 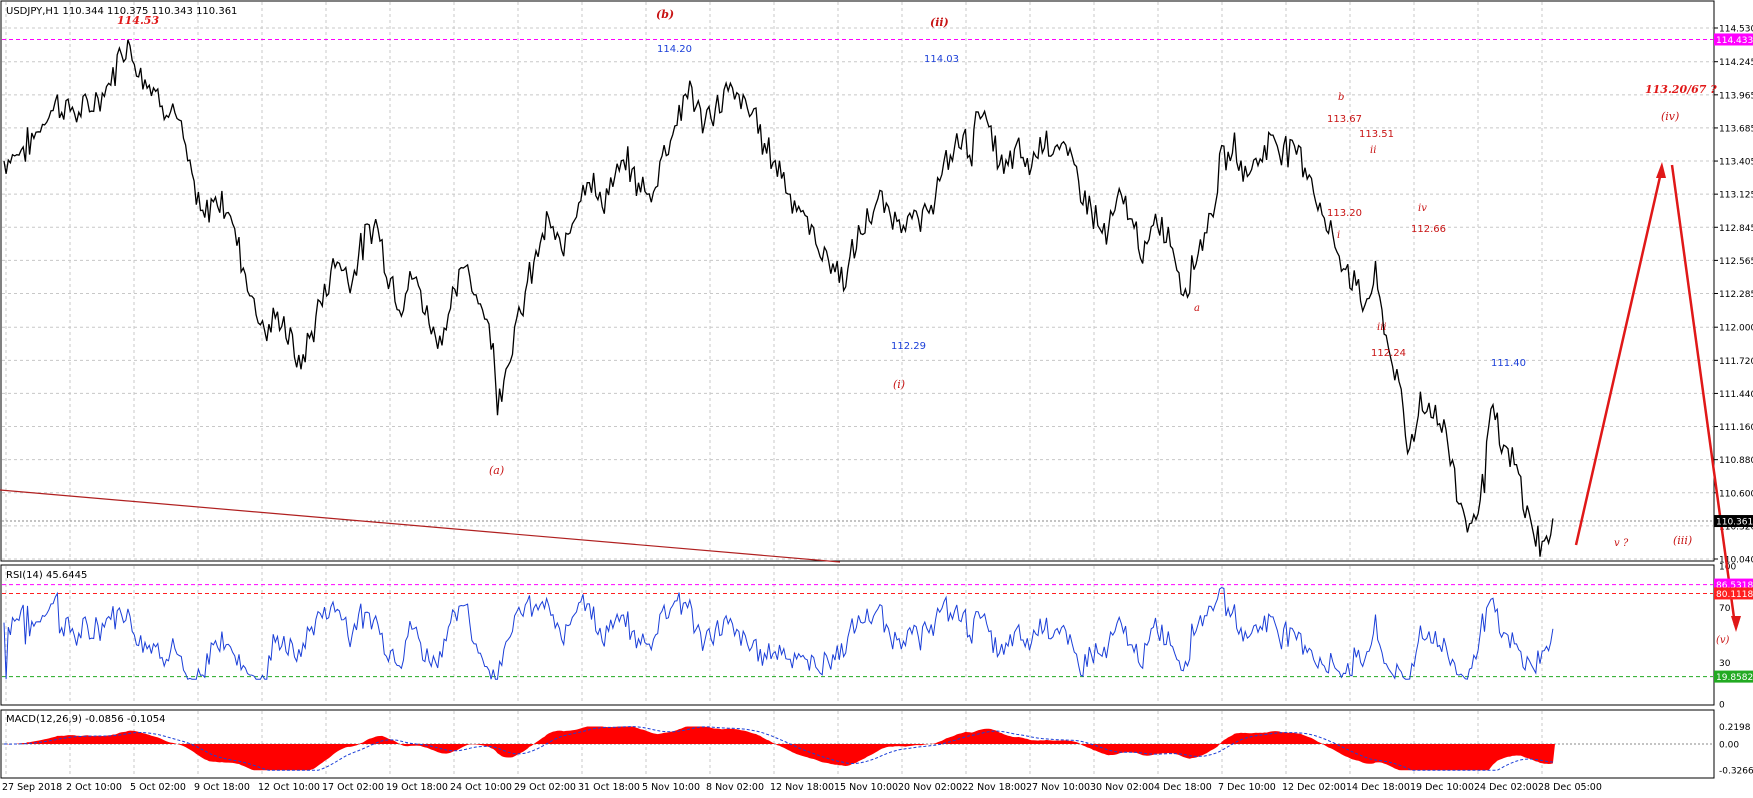 What do you see at coordinates (609, 787) in the screenshot?
I see `x-tick-label: 31 Oct 18:00` at bounding box center [609, 787].